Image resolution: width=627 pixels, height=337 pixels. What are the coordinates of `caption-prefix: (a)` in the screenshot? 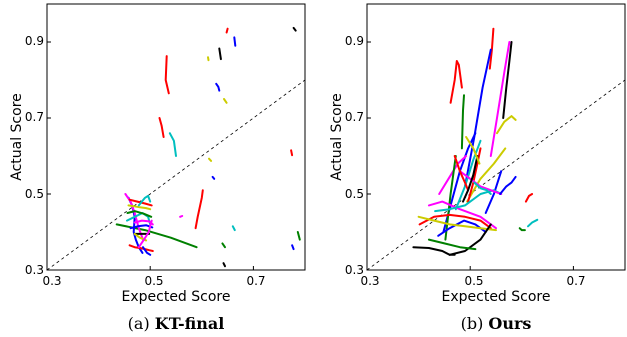 It's located at (139, 323).